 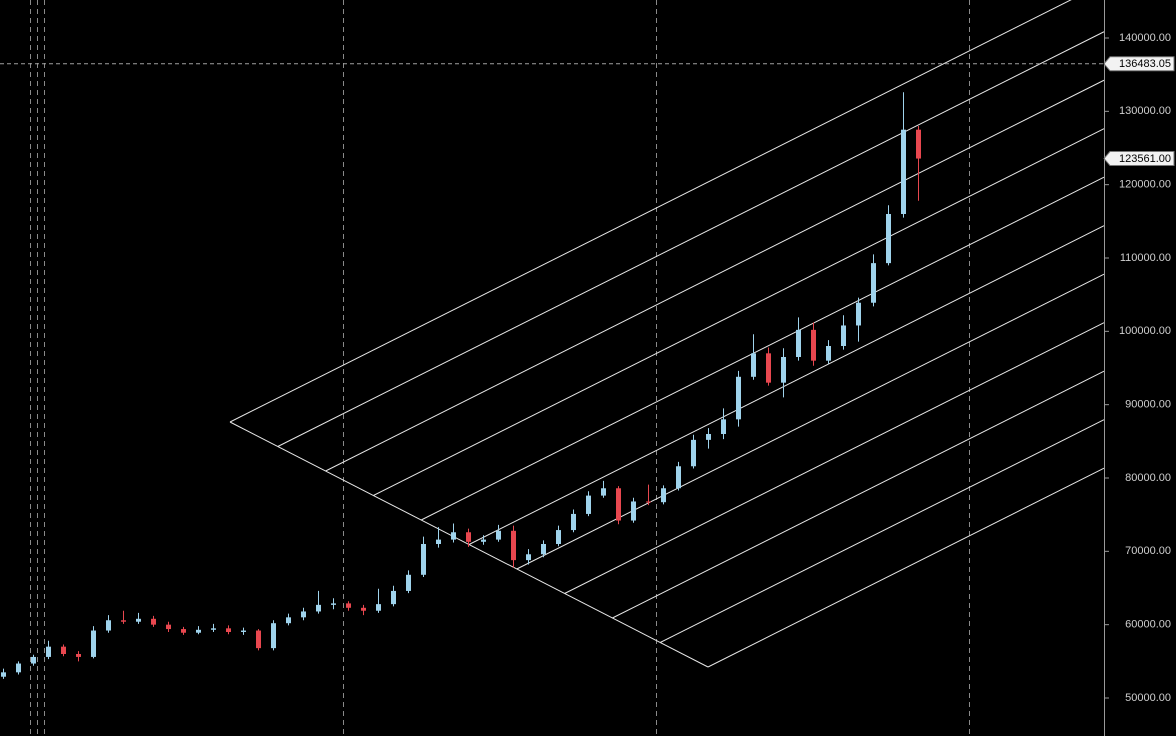 What do you see at coordinates (1148, 478) in the screenshot?
I see `y-tick-label: 80000.00` at bounding box center [1148, 478].